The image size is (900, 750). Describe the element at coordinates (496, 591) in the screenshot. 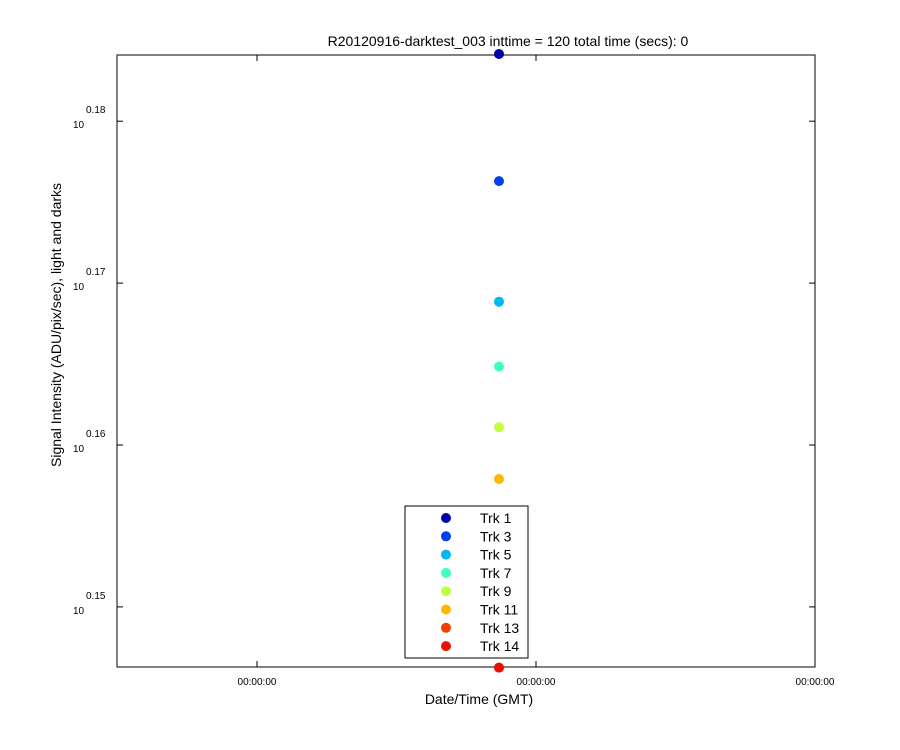

I see `legend-entry: Trk 9` at that location.